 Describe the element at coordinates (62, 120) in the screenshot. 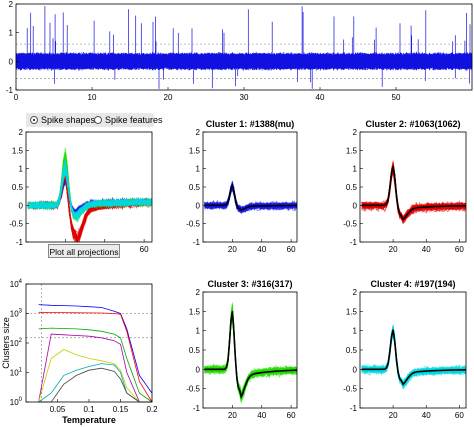

I see `radio-spike-shapes: Spike shapes` at that location.